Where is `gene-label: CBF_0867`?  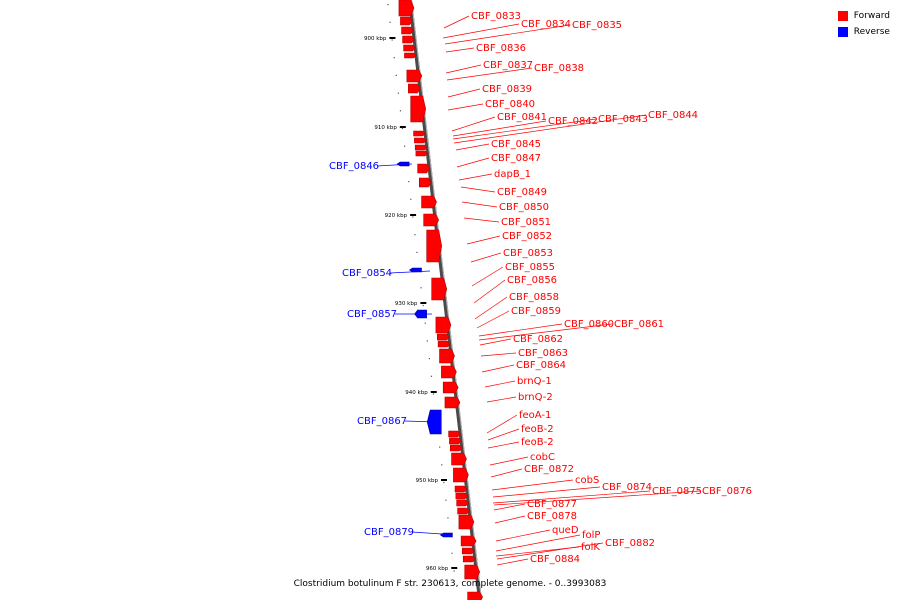 gene-label: CBF_0867 is located at coordinates (382, 421).